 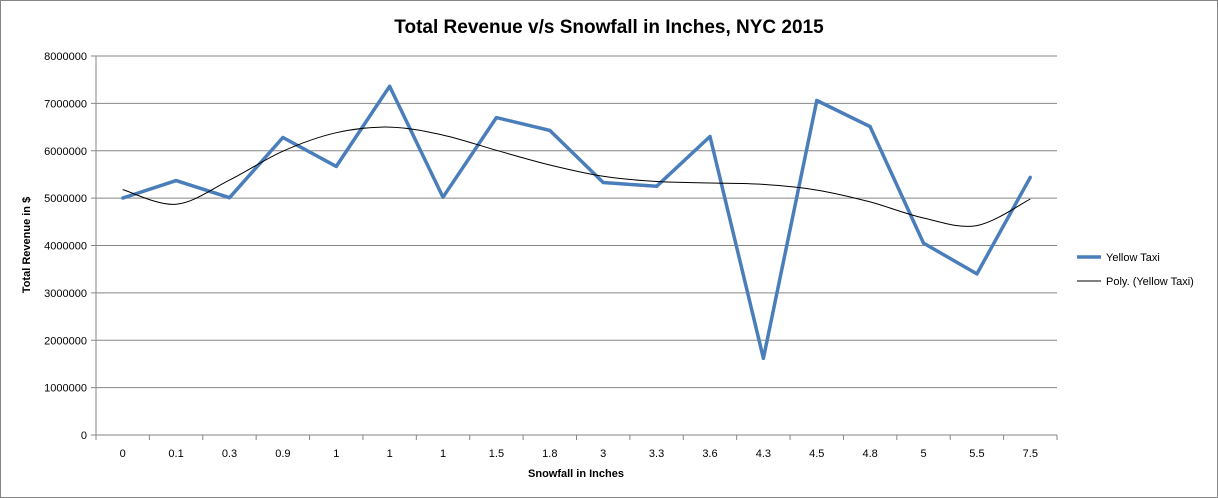 What do you see at coordinates (1135, 270) in the screenshot?
I see `legend: Yellow Taxi Poly. (Yellow Taxi)` at bounding box center [1135, 270].